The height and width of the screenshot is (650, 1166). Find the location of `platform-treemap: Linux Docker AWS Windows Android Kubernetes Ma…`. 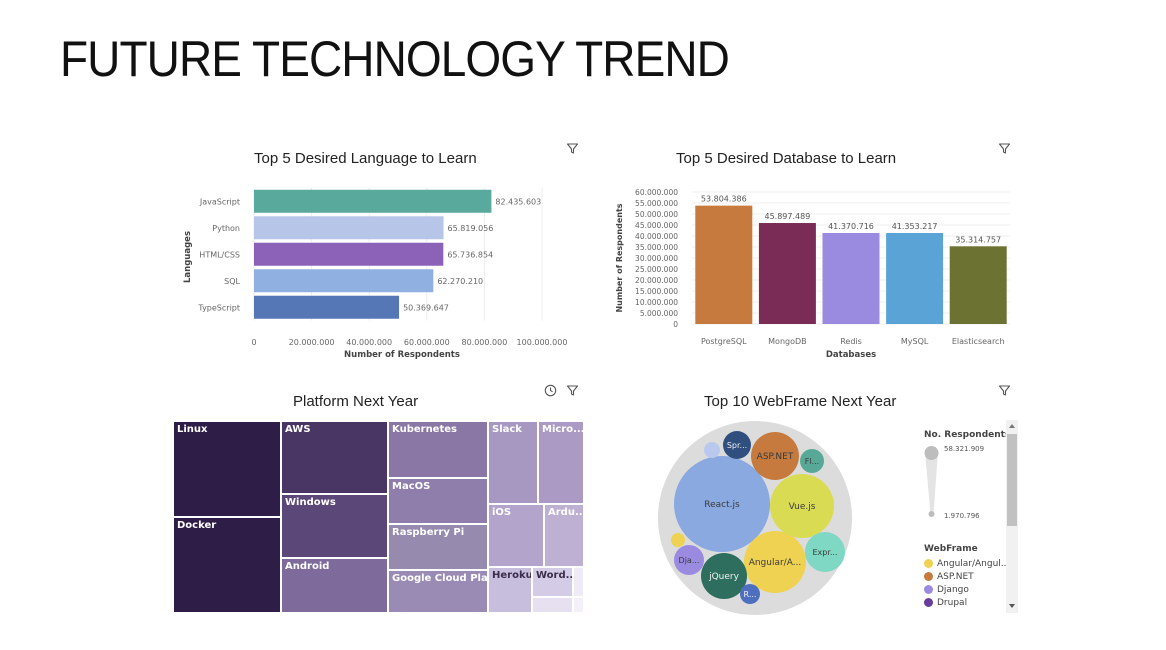

platform-treemap: Linux Docker AWS Windows Android Kubernetes Ma… is located at coordinates (378, 517).